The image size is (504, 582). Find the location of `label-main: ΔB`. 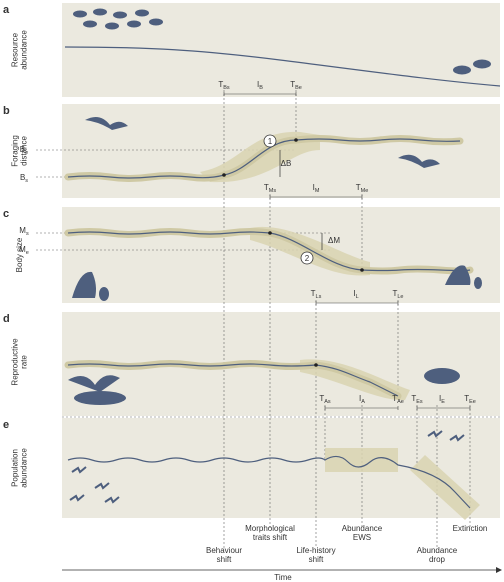

label-main: ΔB is located at coordinates (286, 163).